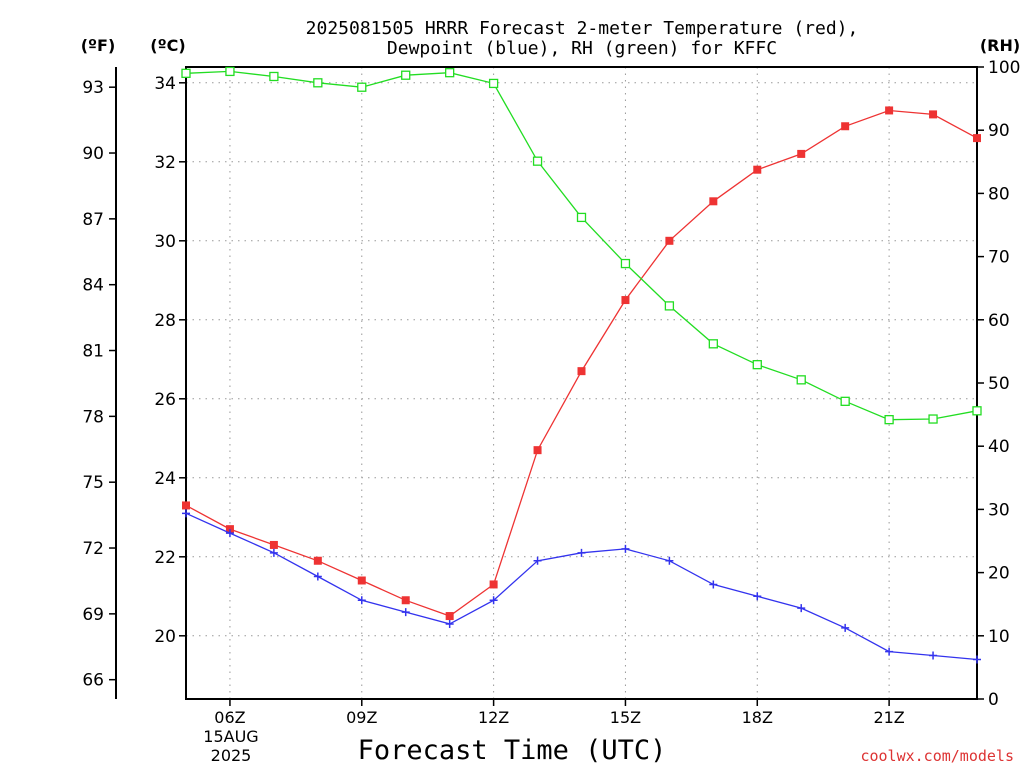 The height and width of the screenshot is (768, 1024). Describe the element at coordinates (98, 45) in the screenshot. I see `fahrenheit-unit-label: (ºF)` at that location.